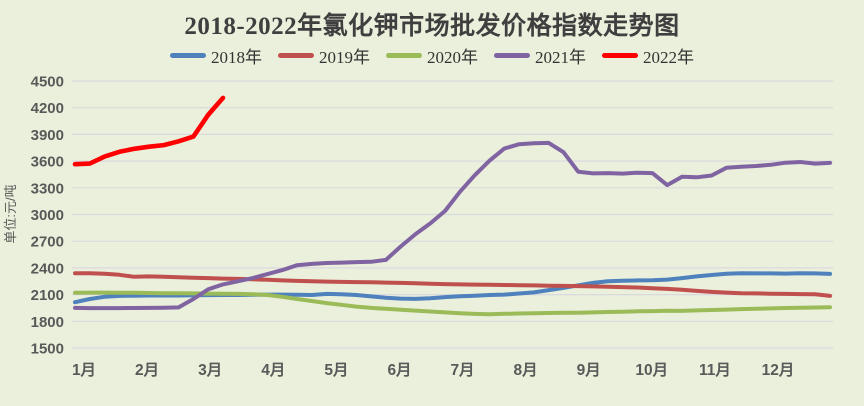 The height and width of the screenshot is (406, 864). Describe the element at coordinates (399, 370) in the screenshot. I see `x-month-label: 6月` at that location.